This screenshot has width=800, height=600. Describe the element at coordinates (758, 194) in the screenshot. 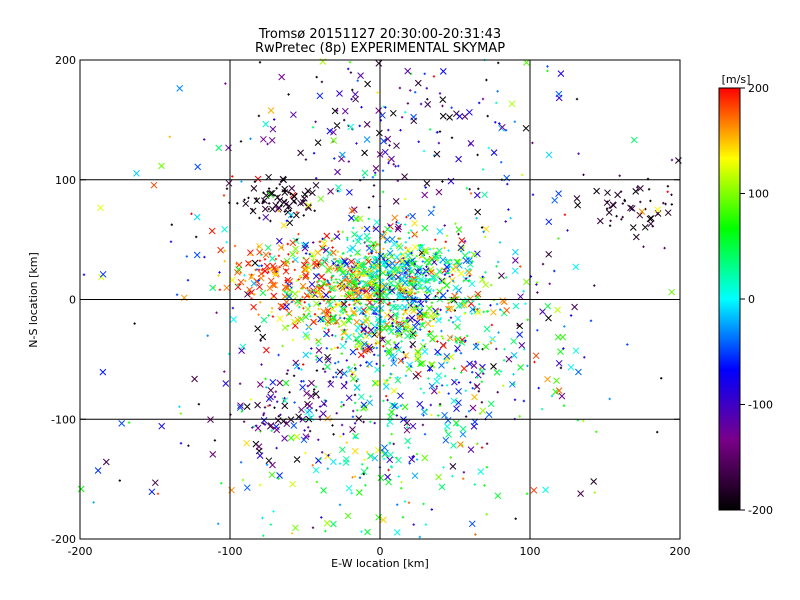

I see `colorbar-tick-label: 100` at that location.